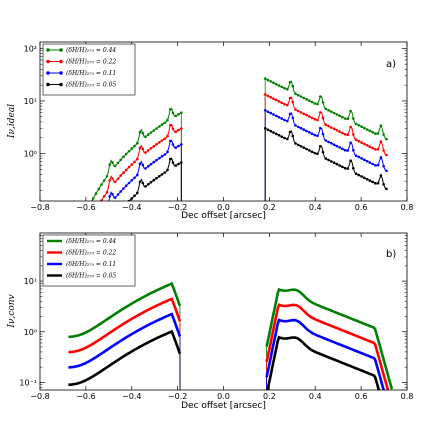  Describe the element at coordinates (223, 216) in the screenshot. I see `panel-a-x-label: Dec offset [arcsec]` at that location.